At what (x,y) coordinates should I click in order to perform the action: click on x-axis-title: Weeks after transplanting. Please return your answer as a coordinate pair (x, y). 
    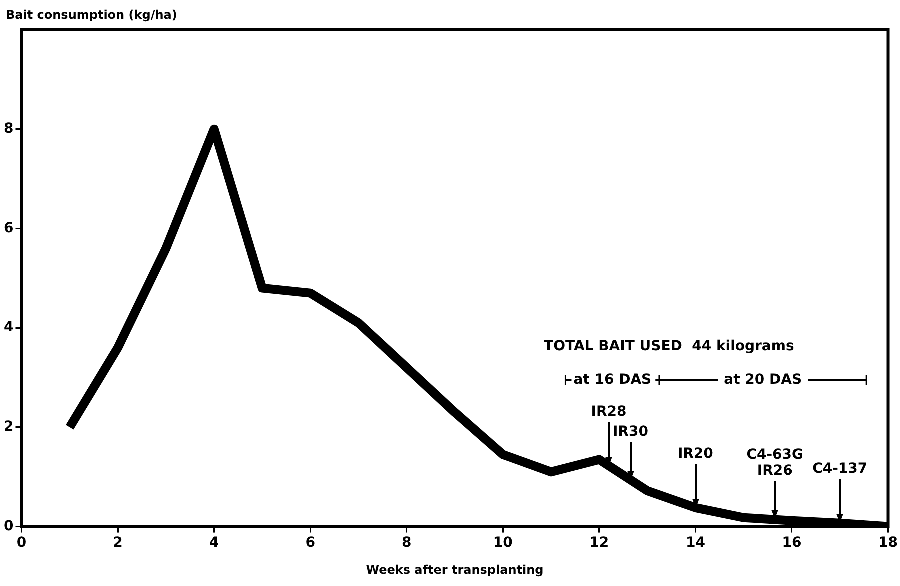
    Looking at the image, I should click on (455, 569).